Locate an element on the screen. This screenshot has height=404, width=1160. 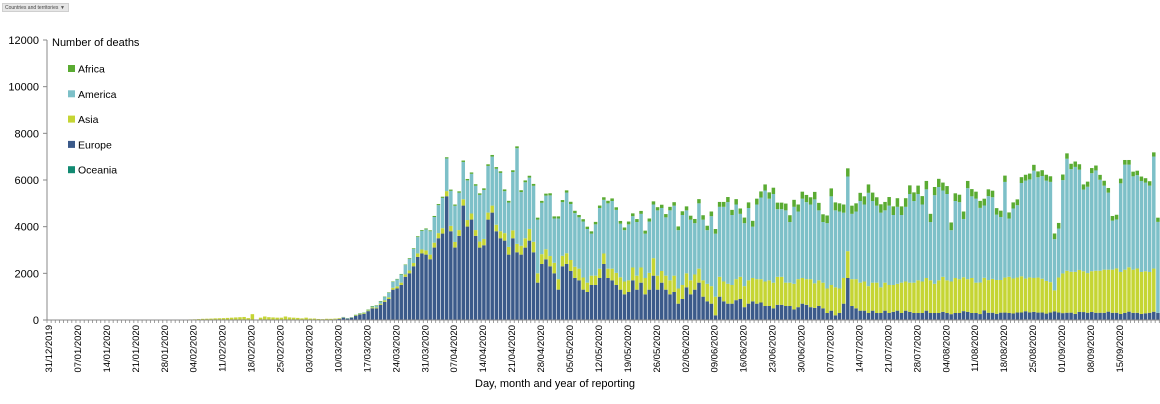
x-tick-label: 24/03/2020 is located at coordinates (396, 349).